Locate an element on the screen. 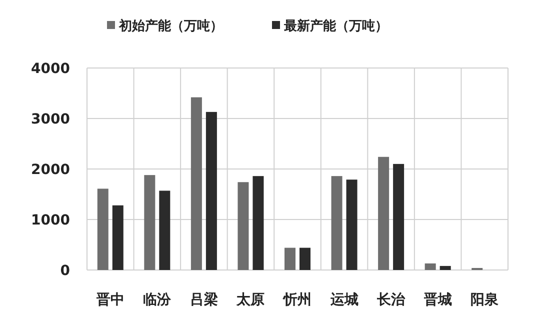  x-tick-label: 晋中 is located at coordinates (109, 300).